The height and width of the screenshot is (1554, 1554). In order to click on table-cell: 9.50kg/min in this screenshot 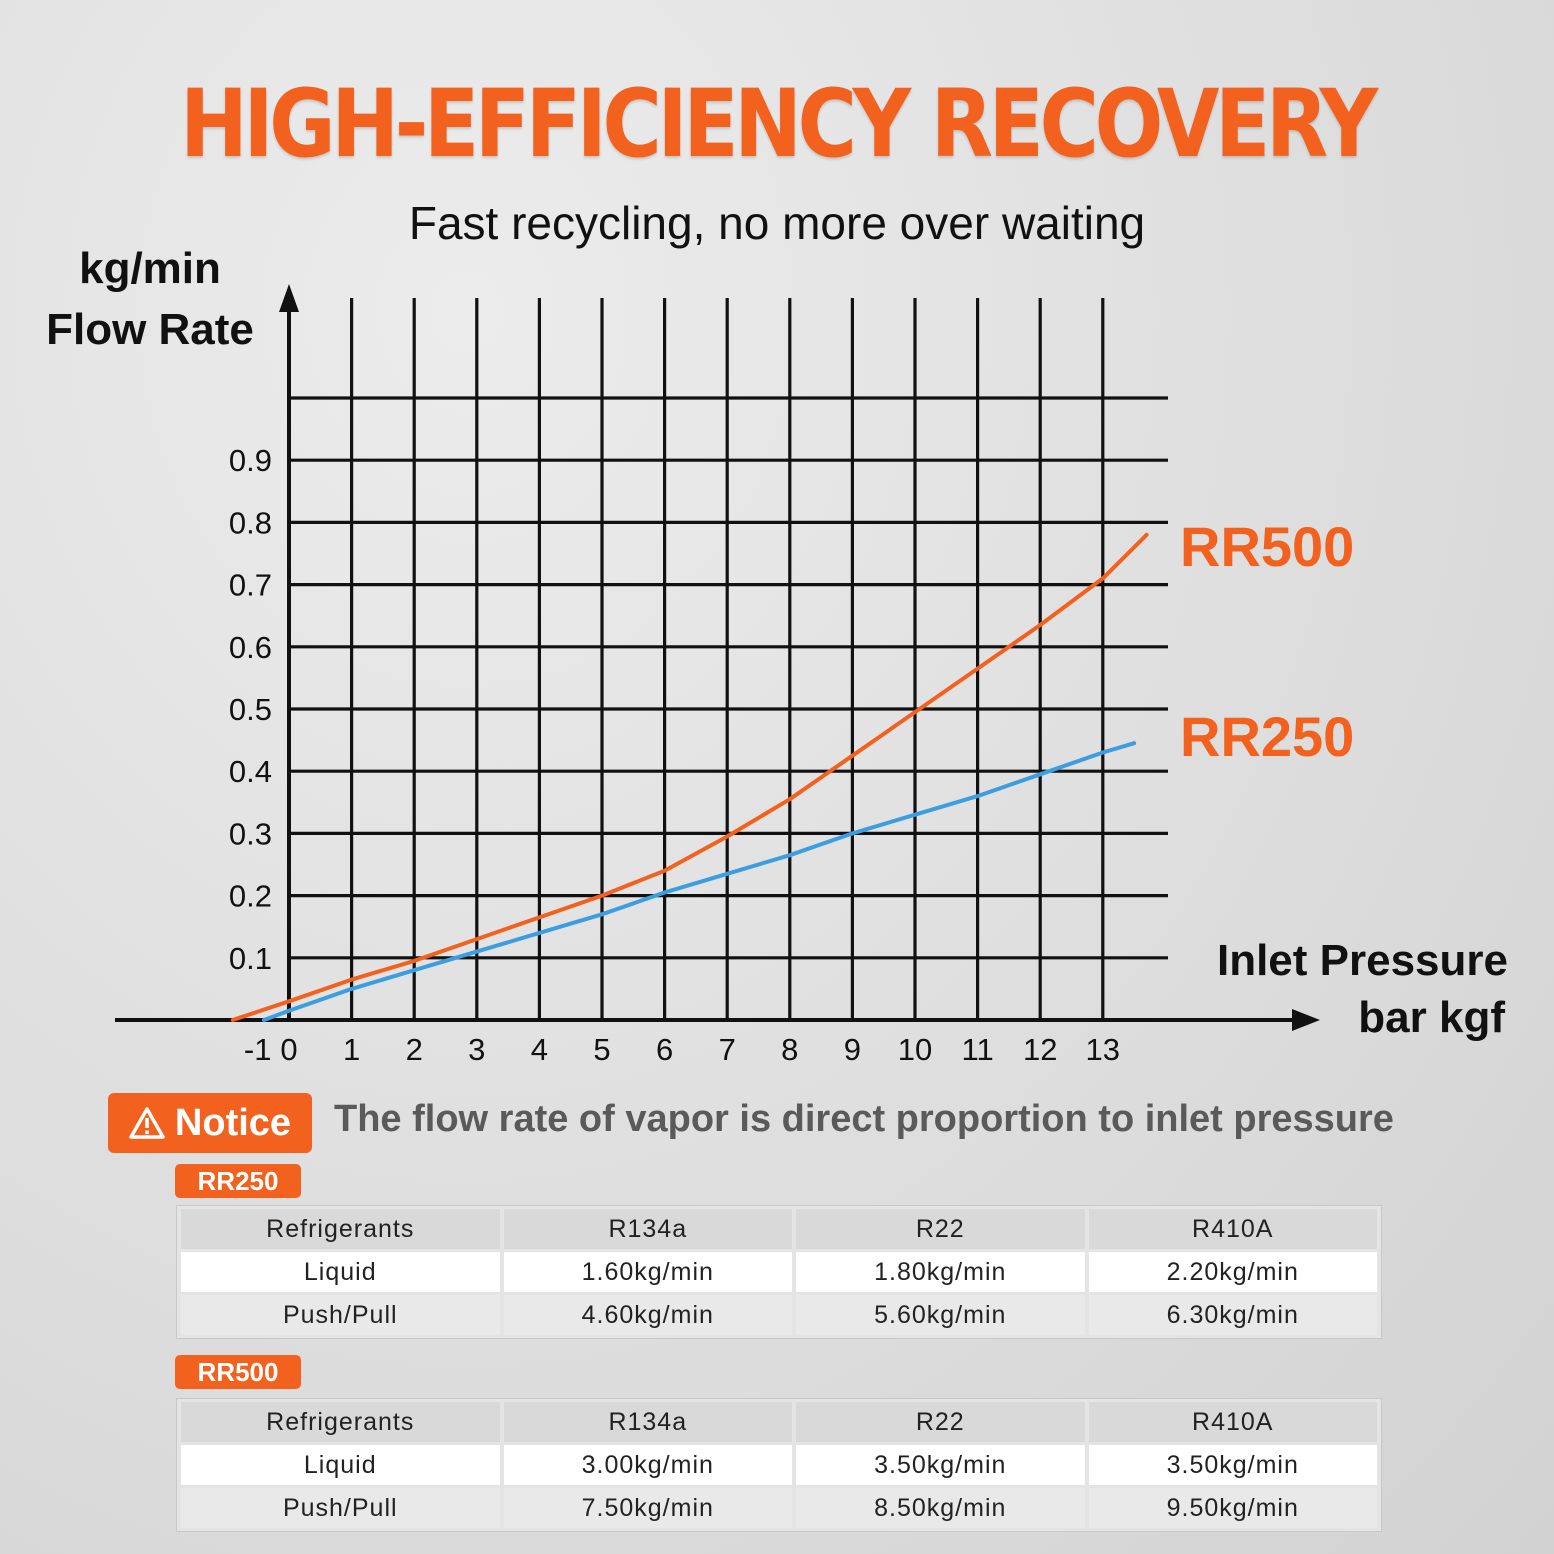, I will do `click(1232, 1508)`.